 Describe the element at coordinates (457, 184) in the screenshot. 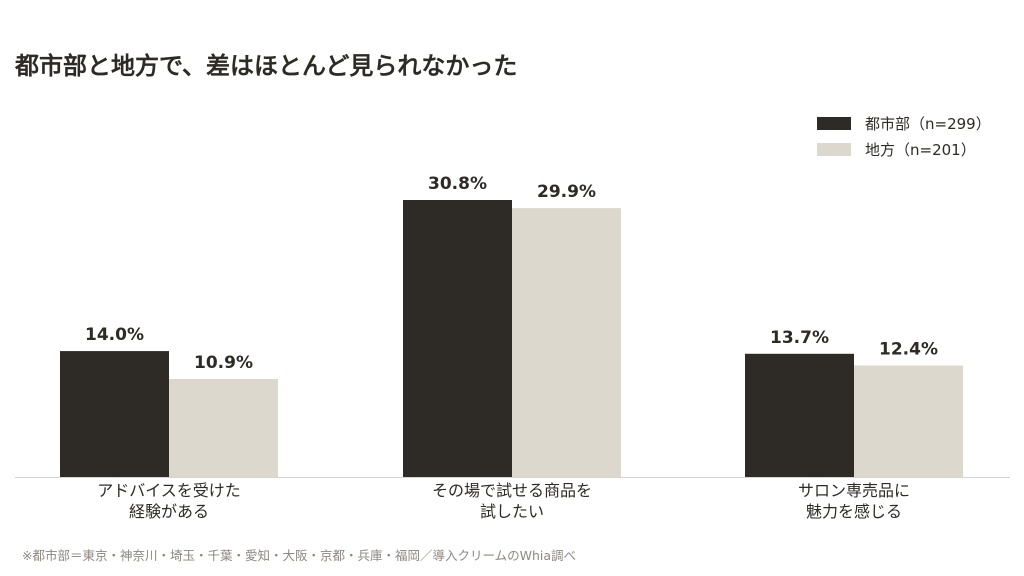

I see `data-label-urban-1: 30.8%` at that location.